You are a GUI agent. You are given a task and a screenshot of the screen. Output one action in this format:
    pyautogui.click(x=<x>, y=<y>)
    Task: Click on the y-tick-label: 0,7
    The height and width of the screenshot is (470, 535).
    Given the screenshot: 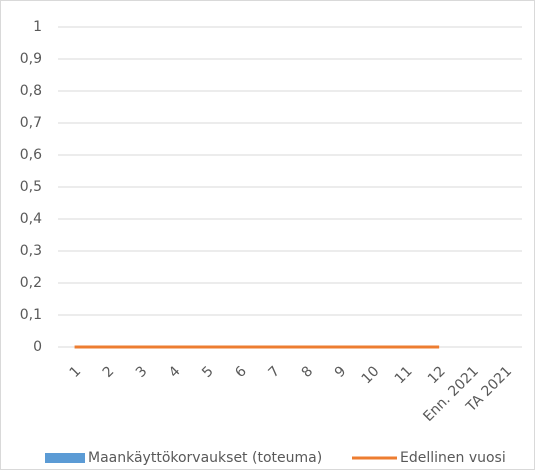 What is the action you would take?
    pyautogui.click(x=31, y=123)
    